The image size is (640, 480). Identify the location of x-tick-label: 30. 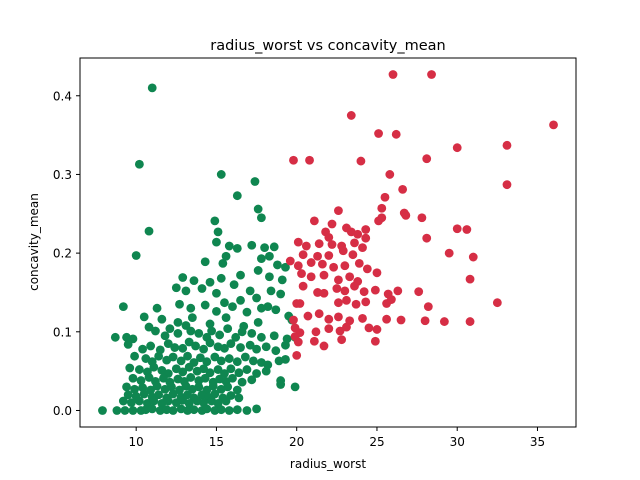
(457, 442).